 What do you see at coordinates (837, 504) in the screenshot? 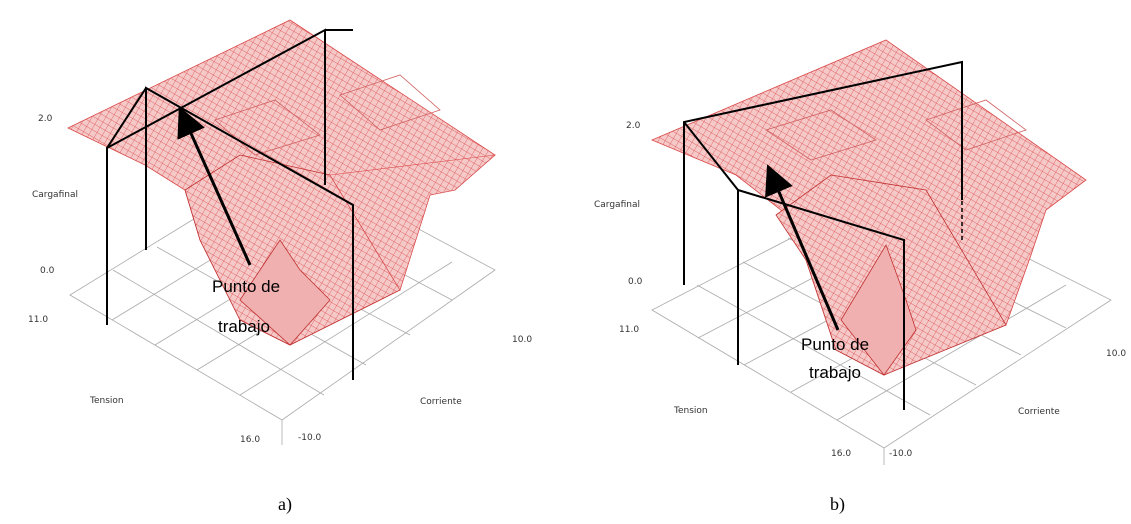
I see `caption-b: b)` at bounding box center [837, 504].